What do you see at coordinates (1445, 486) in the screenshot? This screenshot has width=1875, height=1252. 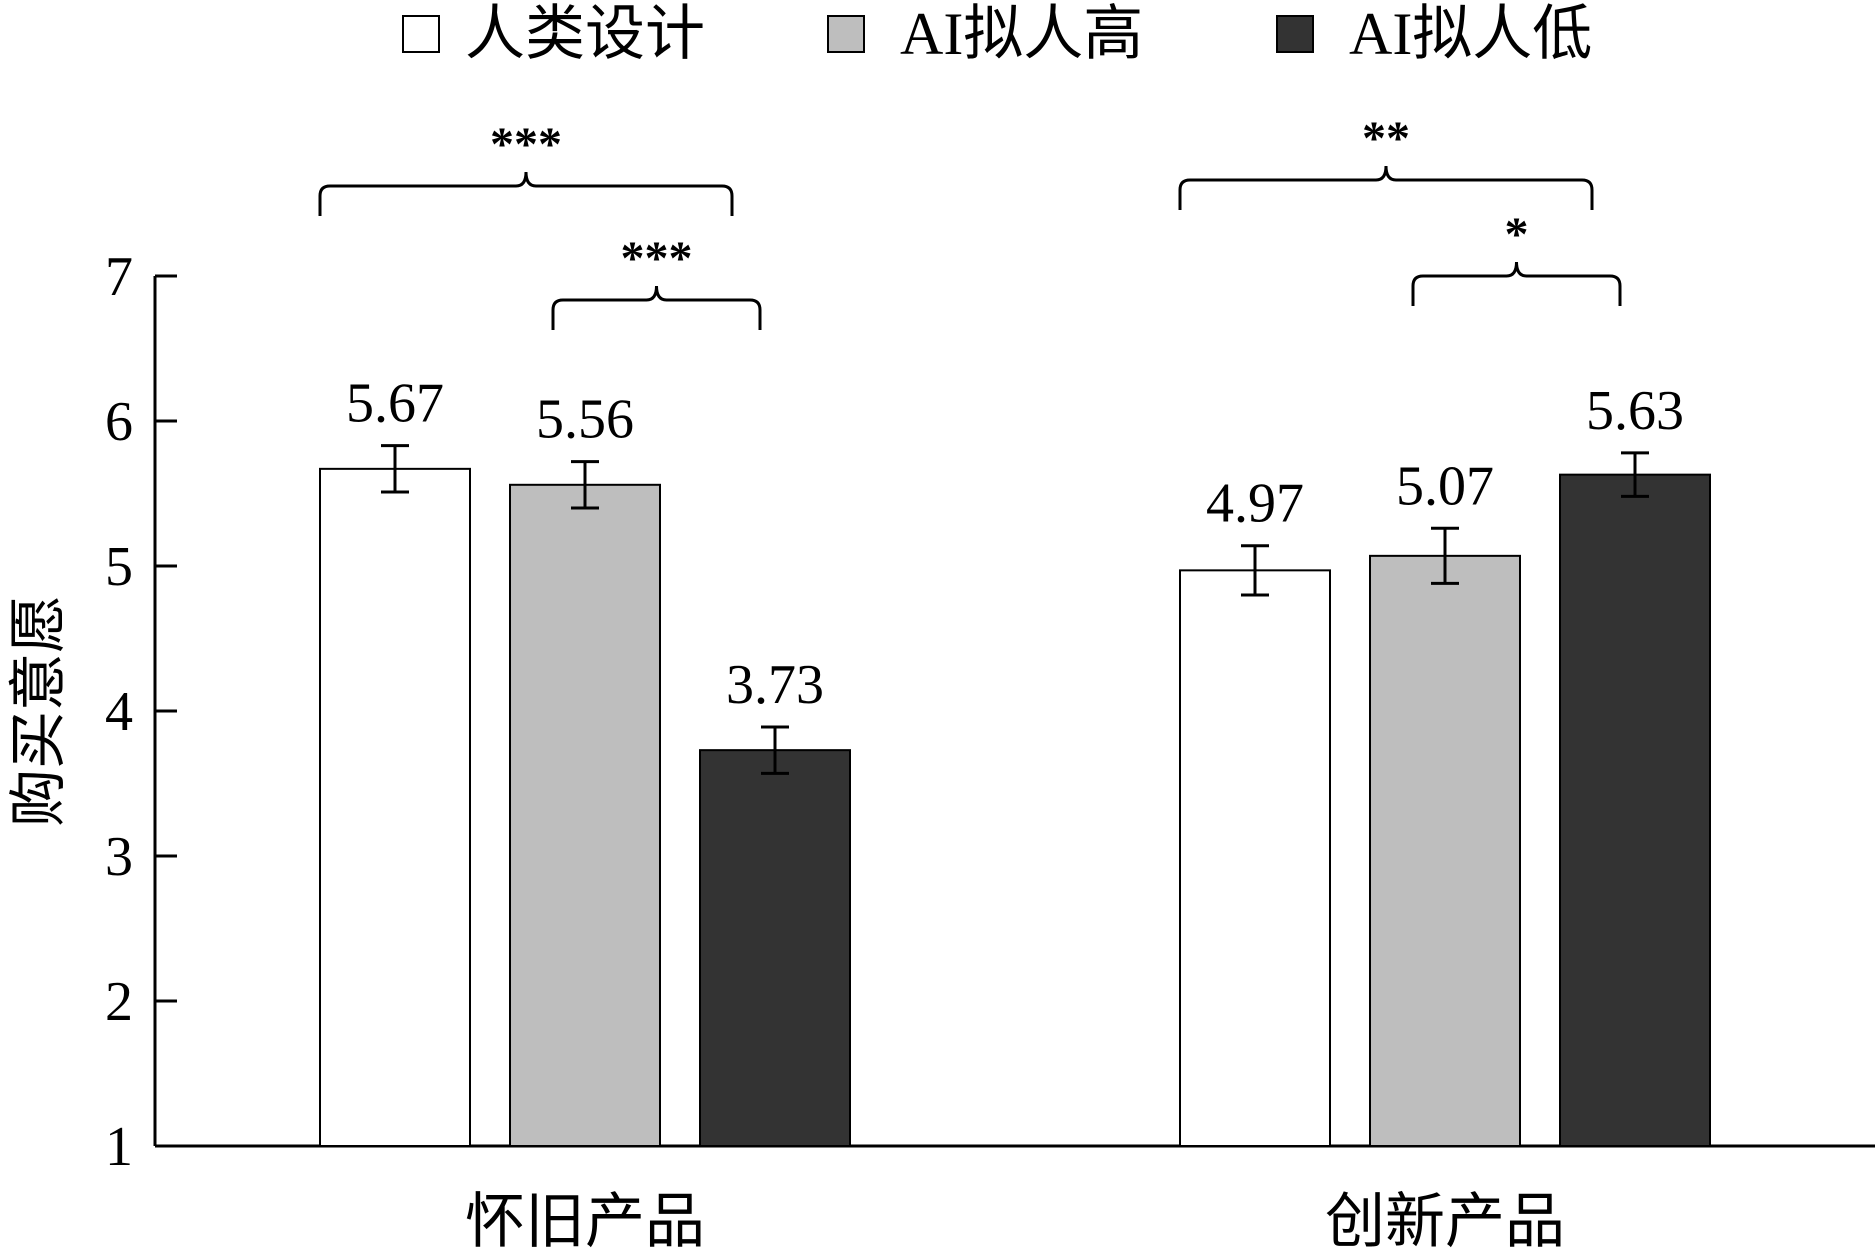 I see `value-label: 5.07` at bounding box center [1445, 486].